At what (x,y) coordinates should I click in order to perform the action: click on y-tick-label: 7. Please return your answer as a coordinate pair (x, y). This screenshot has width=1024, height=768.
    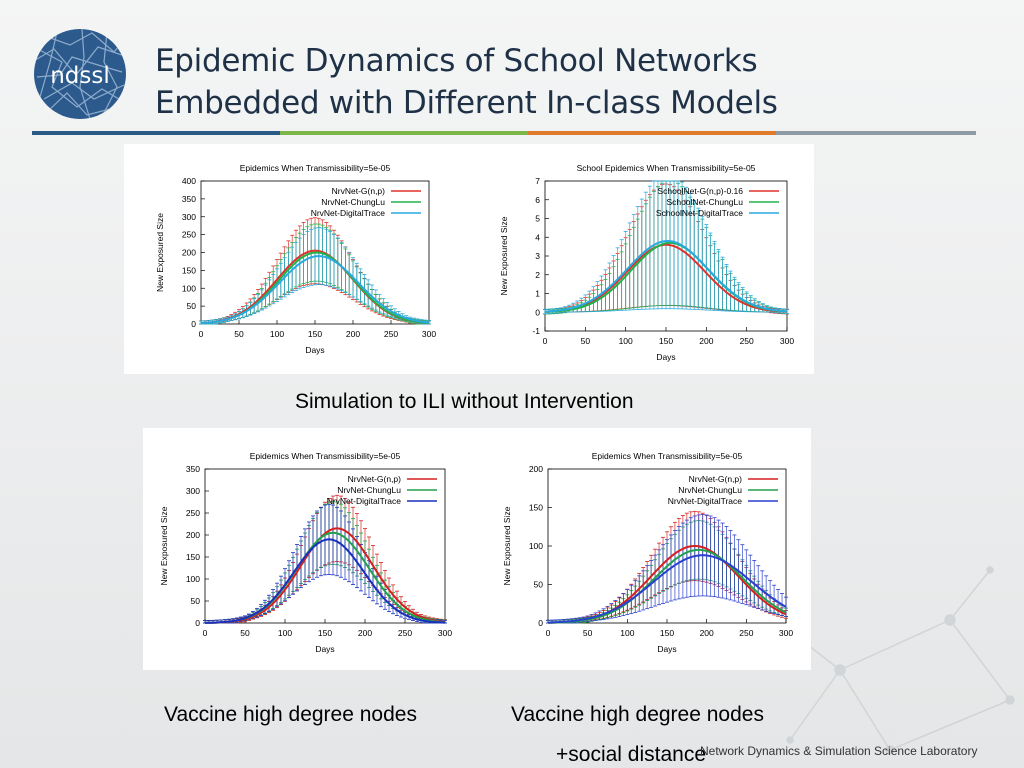
    Looking at the image, I should click on (537, 181).